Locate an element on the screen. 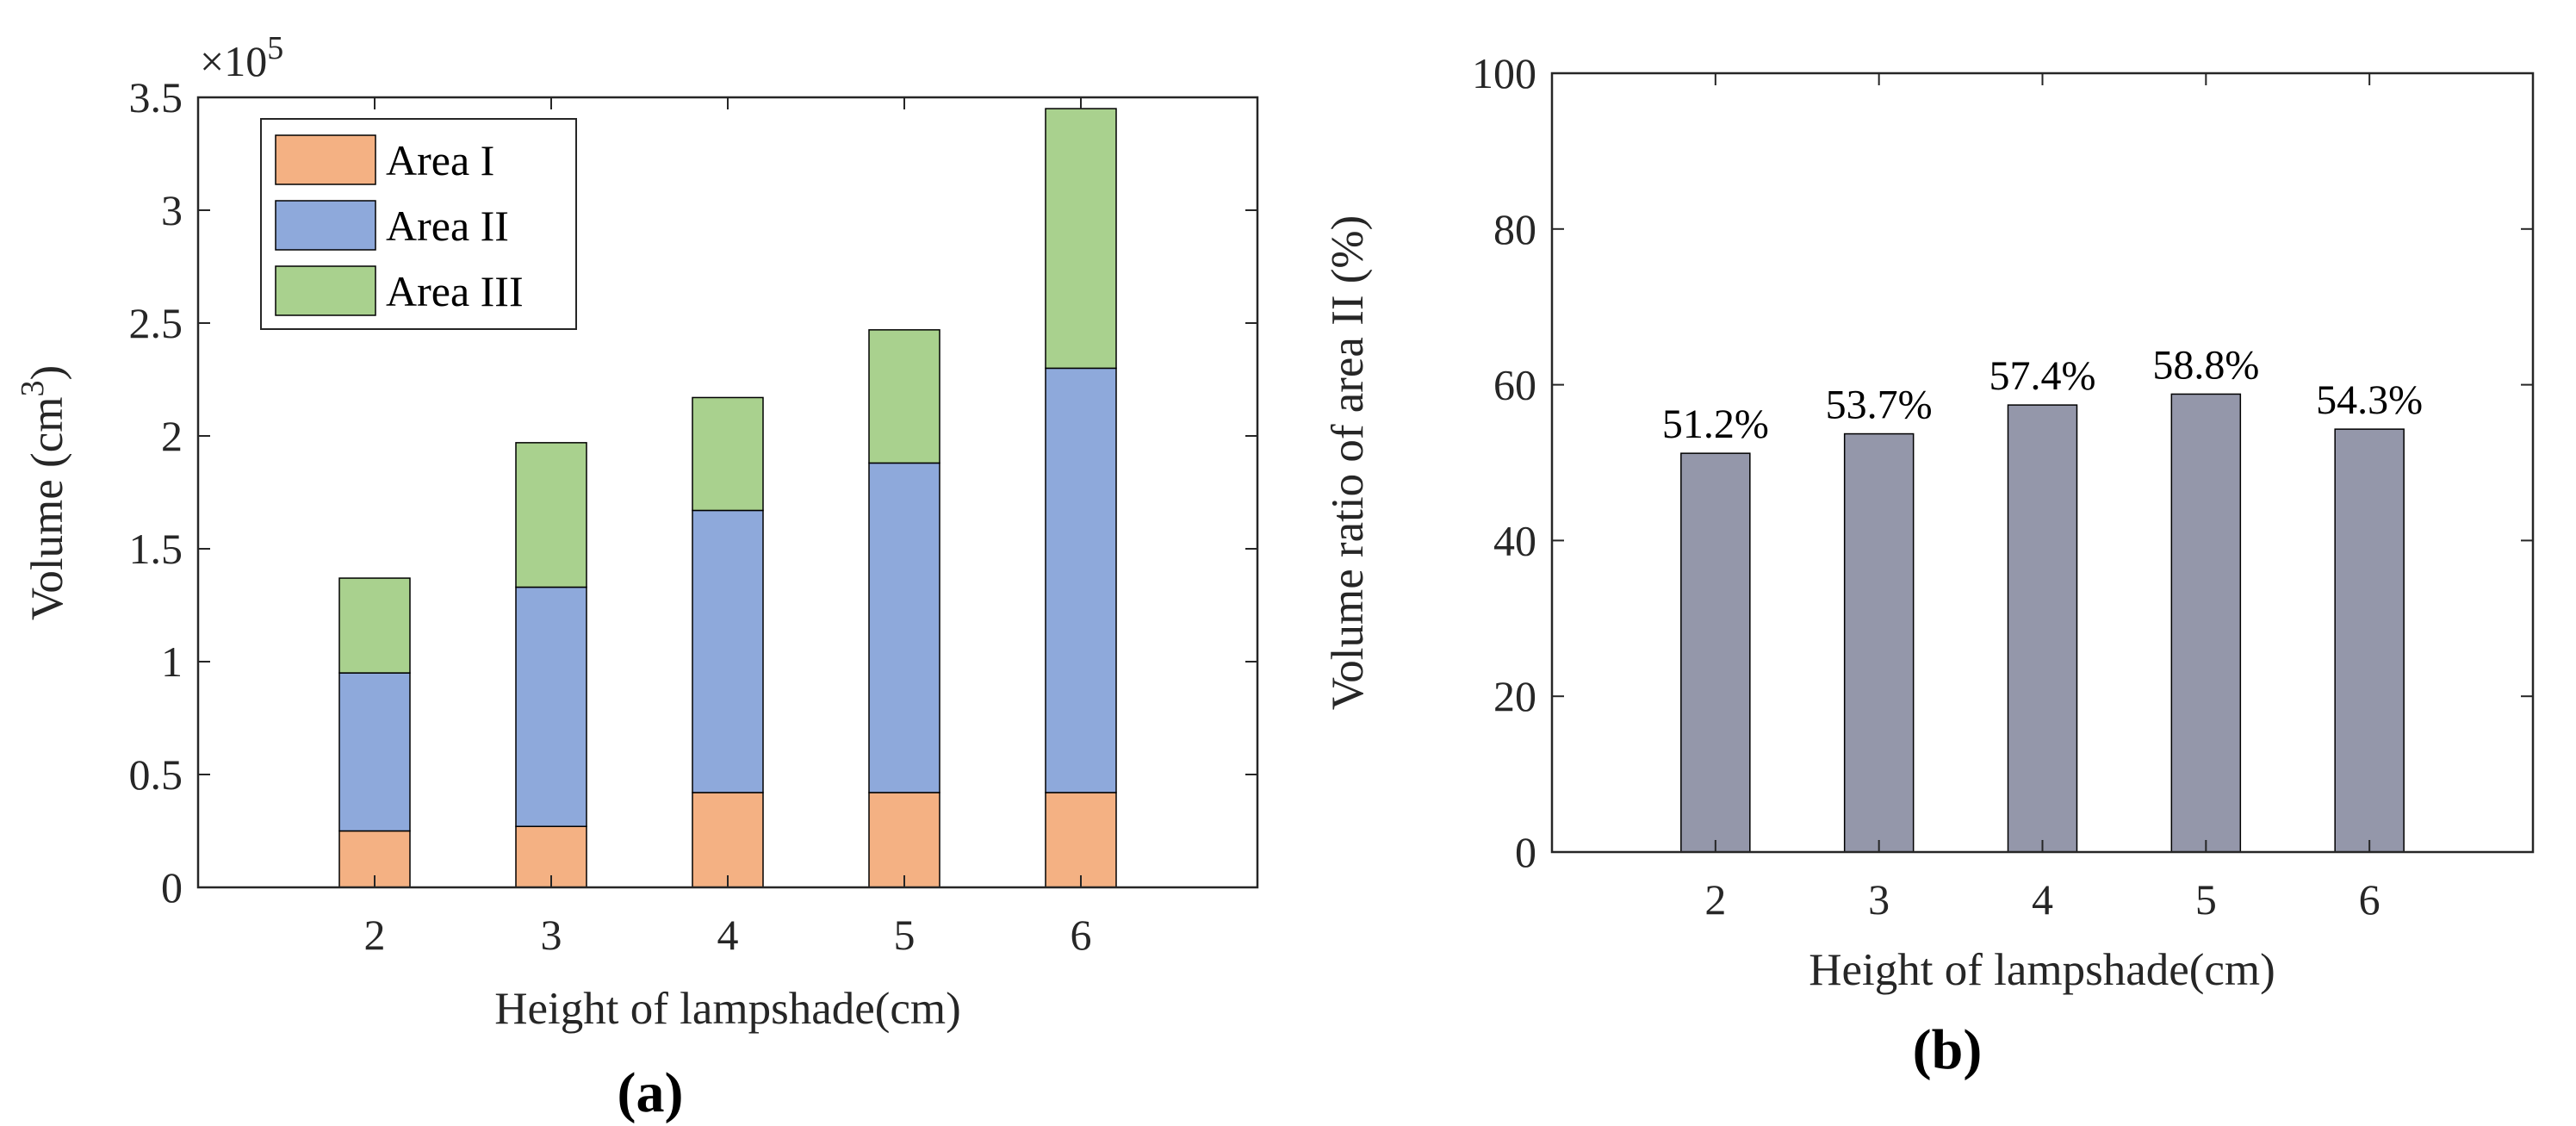 This screenshot has width=2576, height=1126. y-tick-label: 2 is located at coordinates (172, 436).